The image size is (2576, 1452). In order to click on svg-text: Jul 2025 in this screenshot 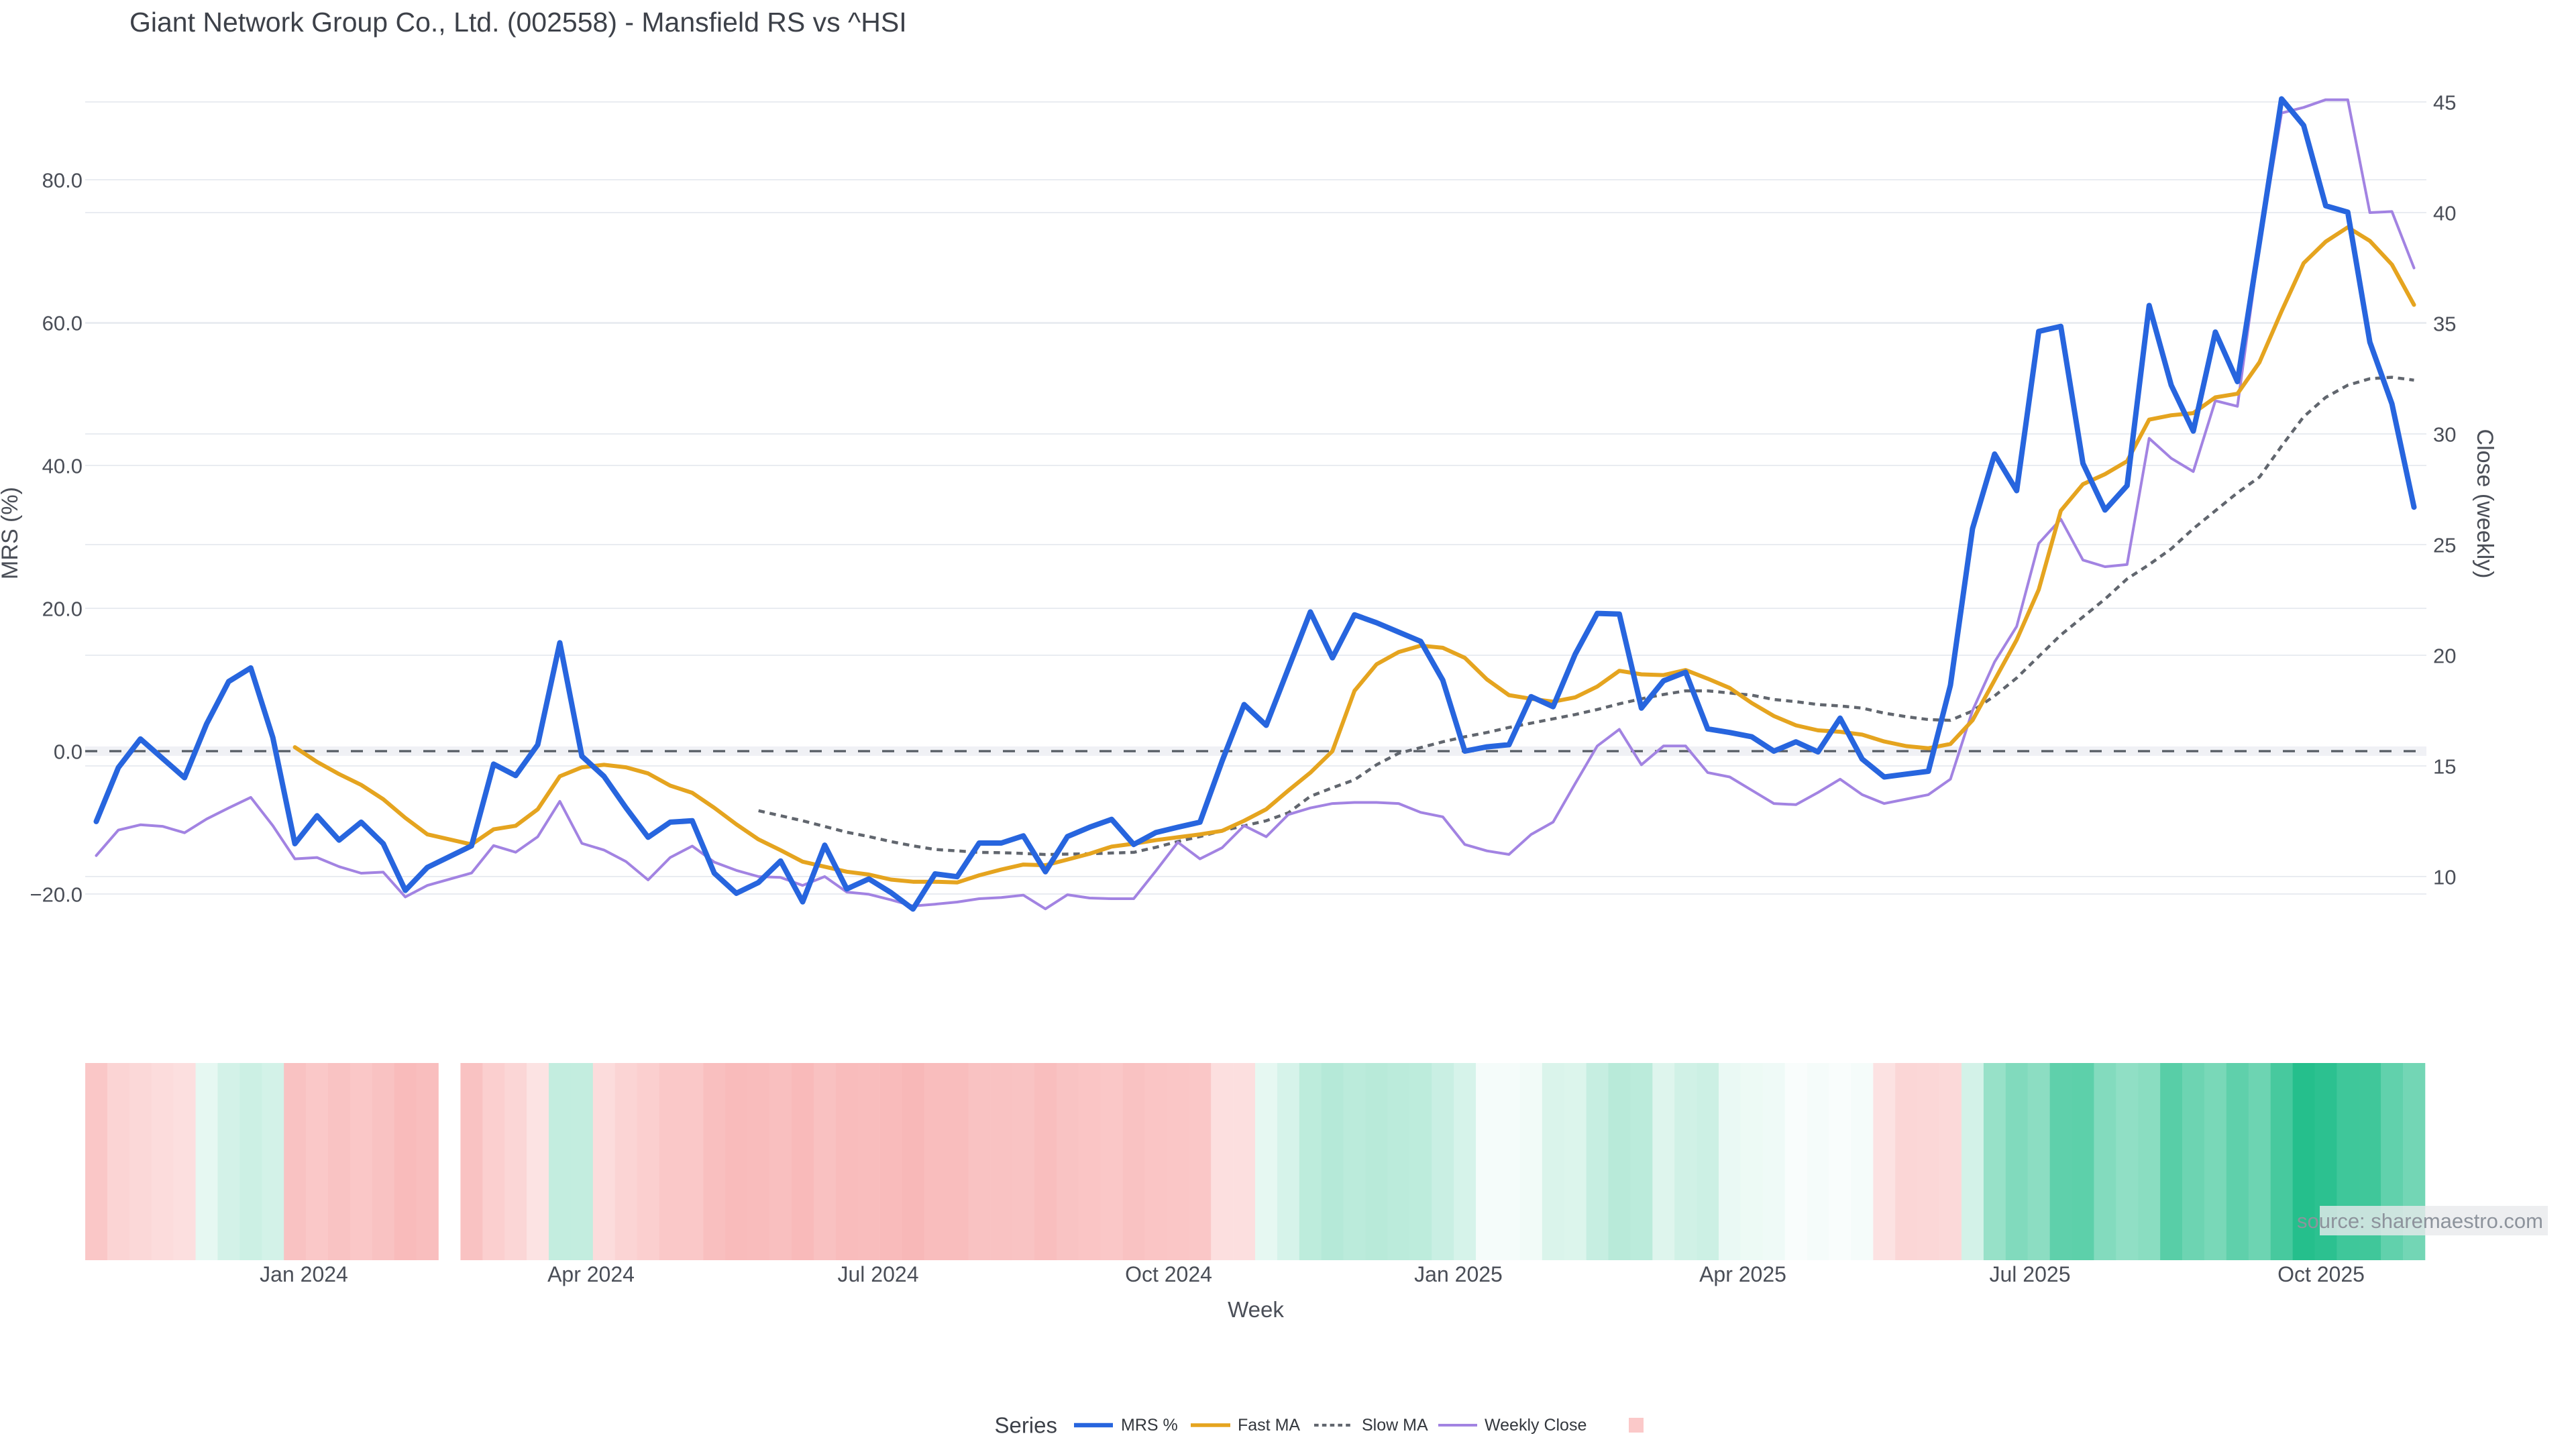, I will do `click(2030, 1274)`.